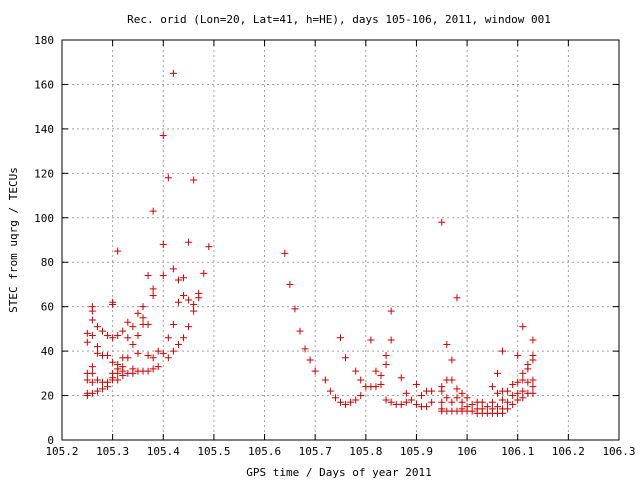 The width and height of the screenshot is (640, 480). What do you see at coordinates (163, 451) in the screenshot?
I see `x-tick-label: 105.4` at bounding box center [163, 451].